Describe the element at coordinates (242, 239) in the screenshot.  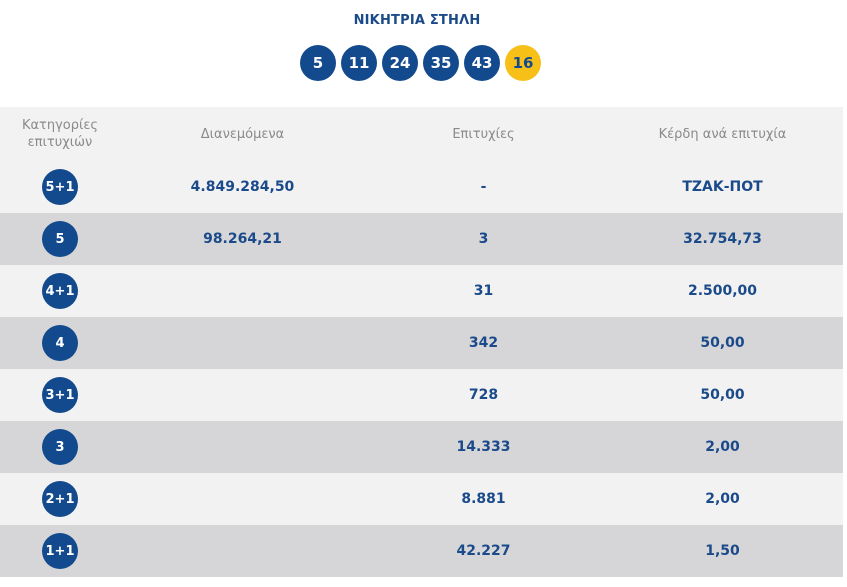
I see `distributed-cell: 98.264,21` at that location.